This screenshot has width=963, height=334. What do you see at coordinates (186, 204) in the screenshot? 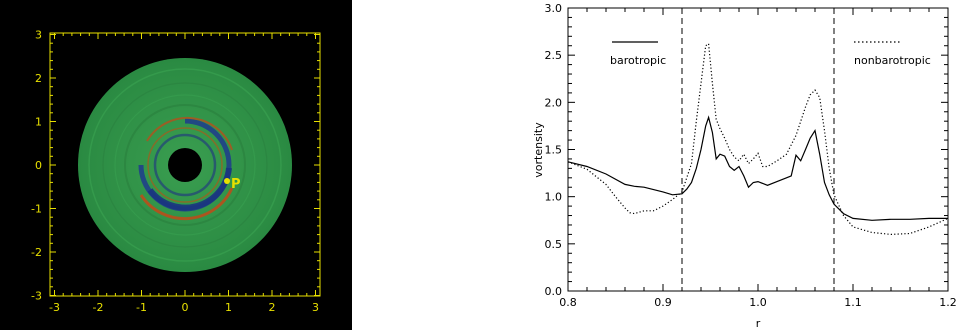
I see `spiral-wake-red-lower` at bounding box center [186, 204].